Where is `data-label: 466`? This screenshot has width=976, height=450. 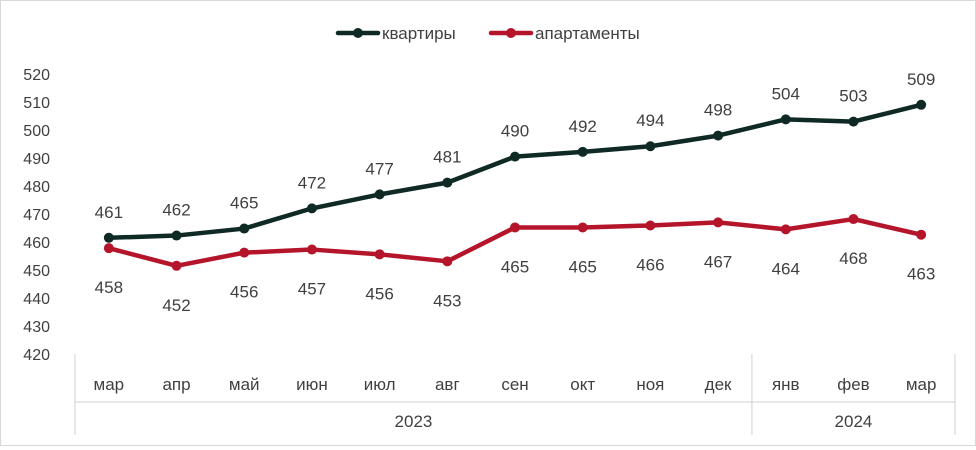
data-label: 466 is located at coordinates (650, 264).